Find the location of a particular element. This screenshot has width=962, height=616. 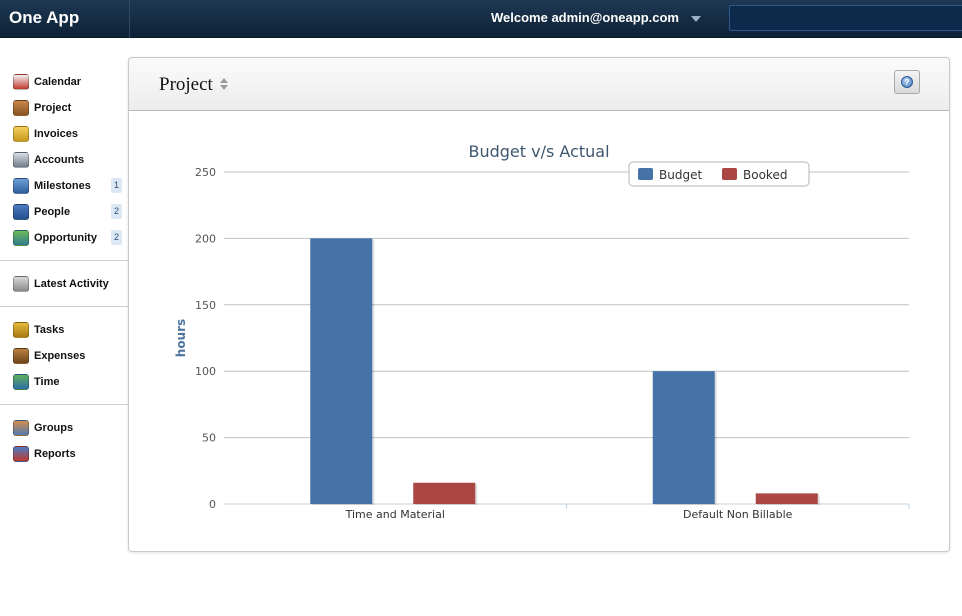

sidebar-item-opportunity: Opportunity 2 is located at coordinates (69, 238).